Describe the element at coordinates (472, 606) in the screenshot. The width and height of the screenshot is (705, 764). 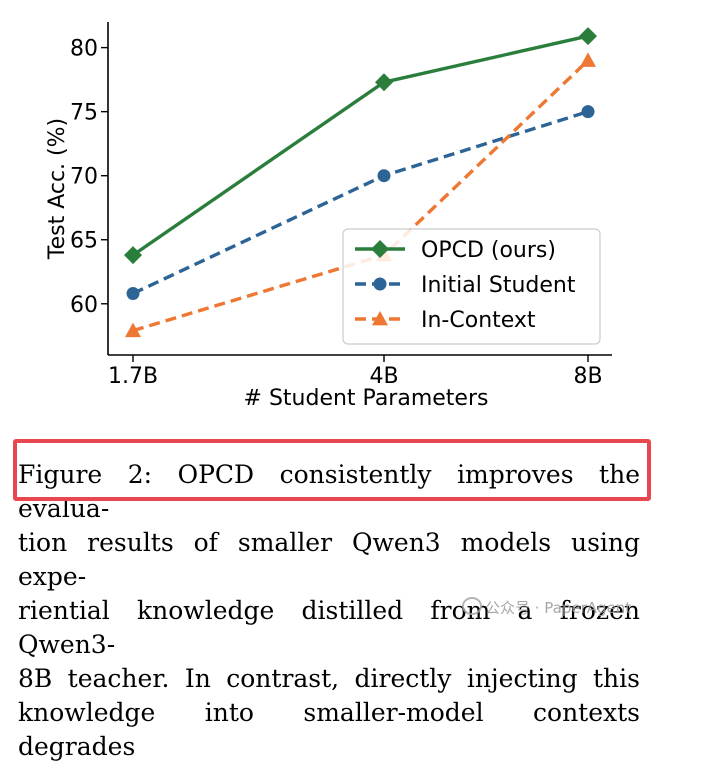
I see `wechat-icon` at that location.